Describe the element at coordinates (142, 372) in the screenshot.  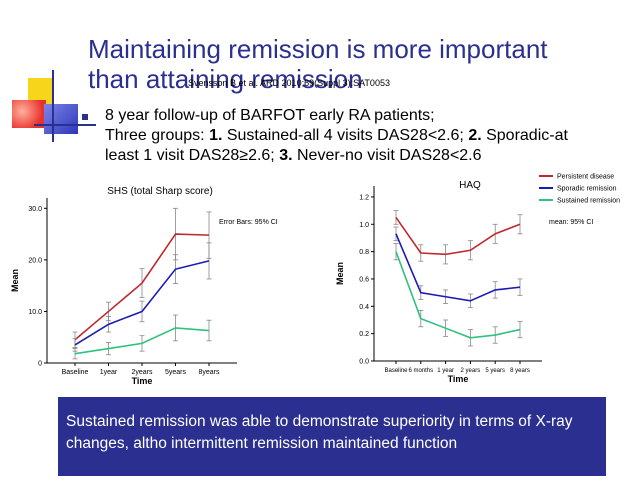
I see `x-tick-label: 2years` at that location.